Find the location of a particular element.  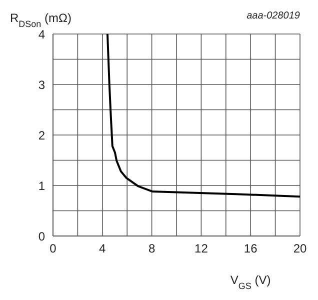

x-tick-label: 12 is located at coordinates (201, 249).